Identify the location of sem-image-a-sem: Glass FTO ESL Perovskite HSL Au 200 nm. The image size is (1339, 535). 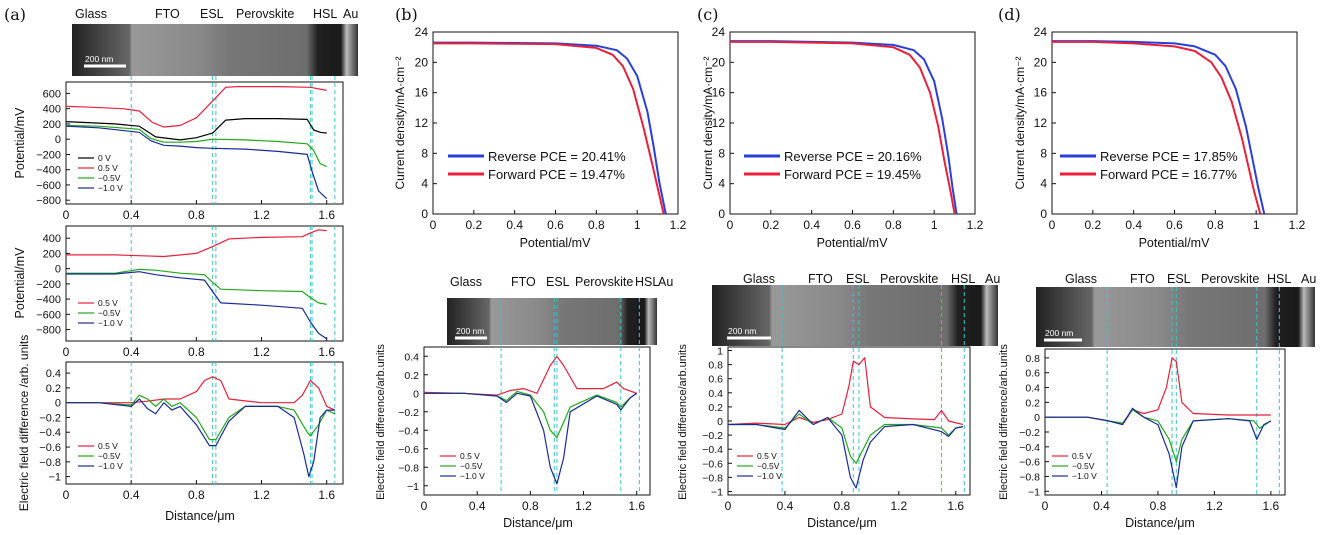
(215, 41).